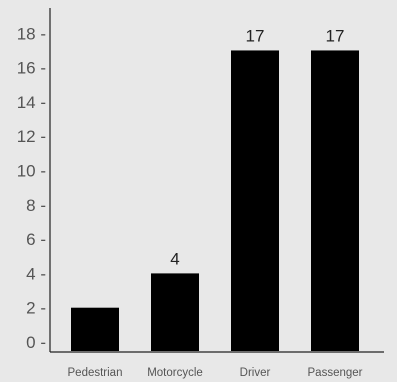  Describe the element at coordinates (335, 35) in the screenshot. I see `data-label-passenger: 17` at that location.